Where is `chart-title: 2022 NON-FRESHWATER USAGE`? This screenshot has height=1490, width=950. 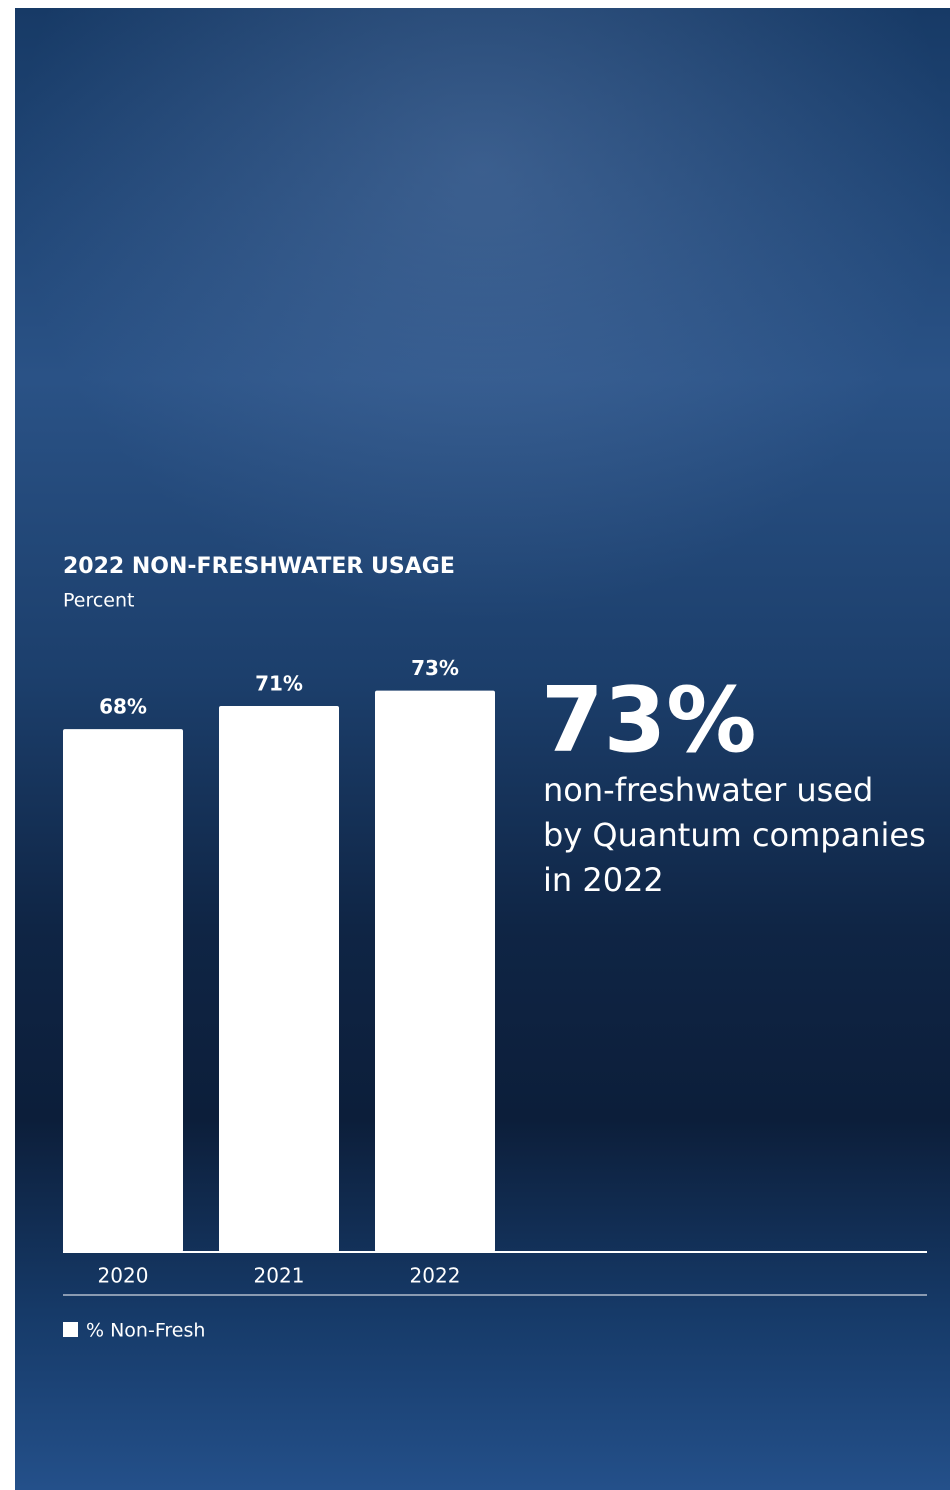
chart-title: 2022 NON-FRESHWATER USAGE is located at coordinates (259, 566).